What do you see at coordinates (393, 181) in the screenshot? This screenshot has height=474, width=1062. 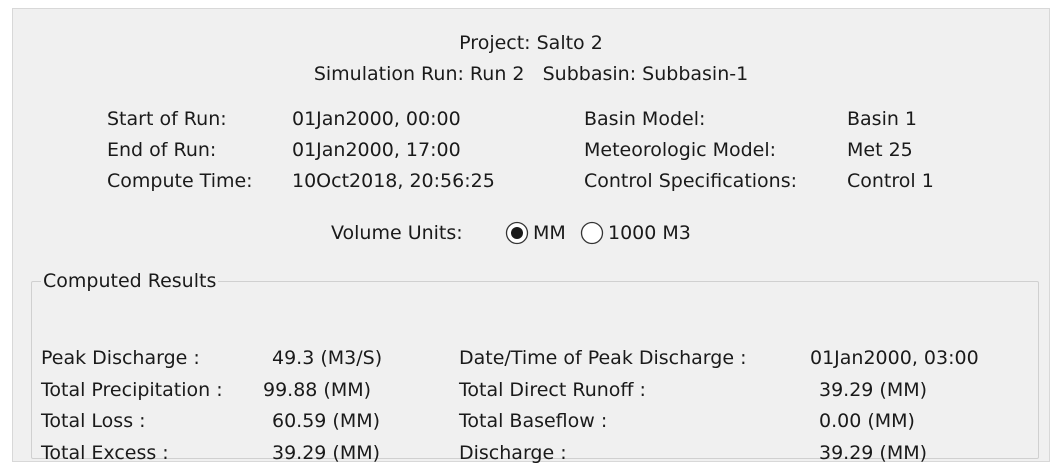 I see `run-value: 10Oct2018, 20:56:25` at bounding box center [393, 181].